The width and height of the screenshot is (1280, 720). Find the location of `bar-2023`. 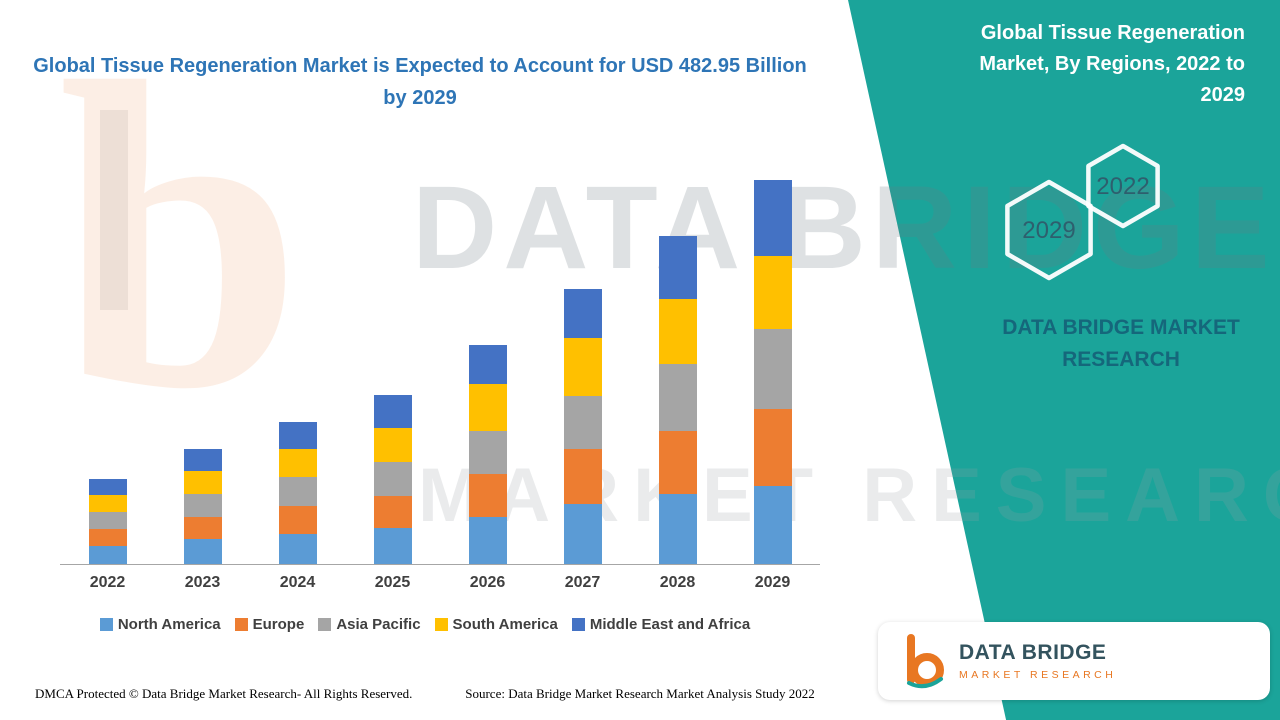

bar-2023 is located at coordinates (202, 506).